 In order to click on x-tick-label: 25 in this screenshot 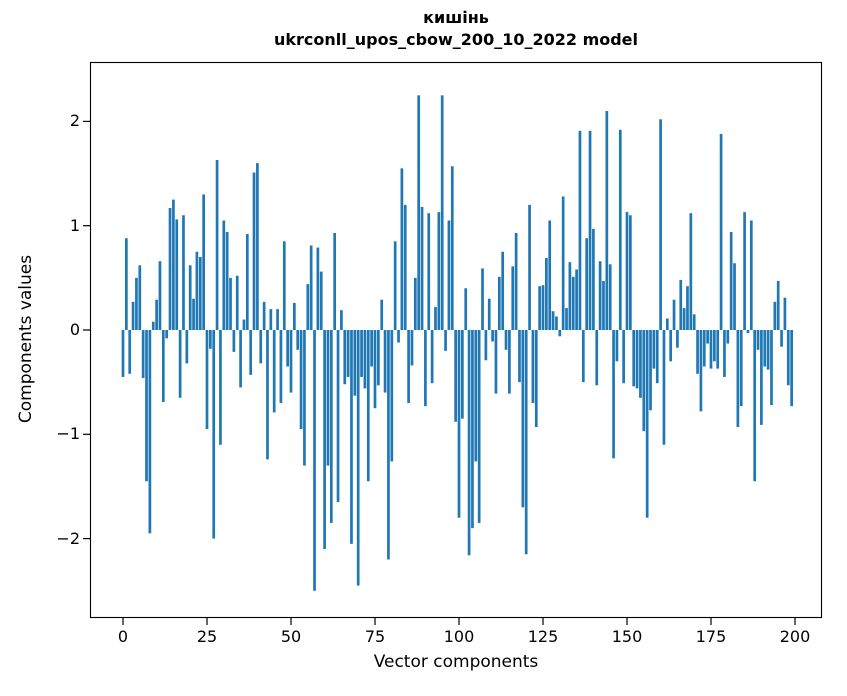, I will do `click(207, 636)`.